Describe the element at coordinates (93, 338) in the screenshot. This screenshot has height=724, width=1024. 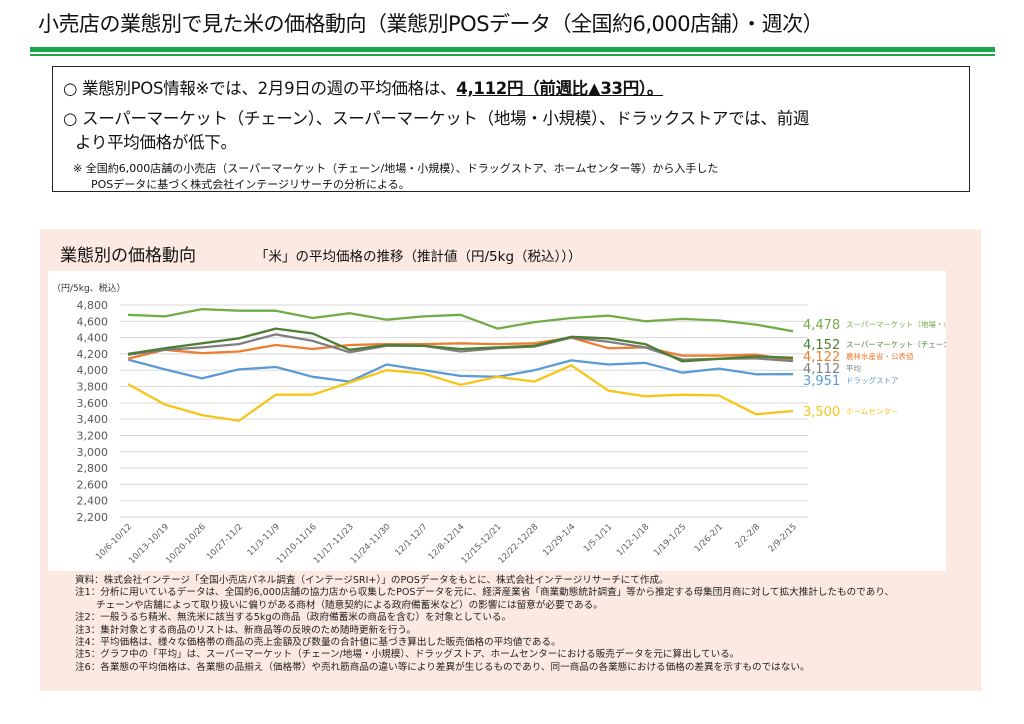
I see `y-tick-label: 4,400` at that location.